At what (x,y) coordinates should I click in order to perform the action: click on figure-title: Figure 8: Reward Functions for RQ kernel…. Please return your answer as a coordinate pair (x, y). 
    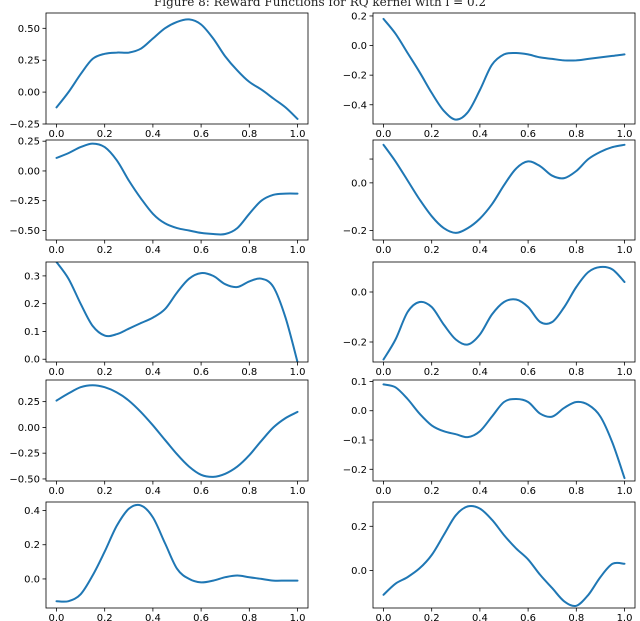
    Looking at the image, I should click on (320, 4).